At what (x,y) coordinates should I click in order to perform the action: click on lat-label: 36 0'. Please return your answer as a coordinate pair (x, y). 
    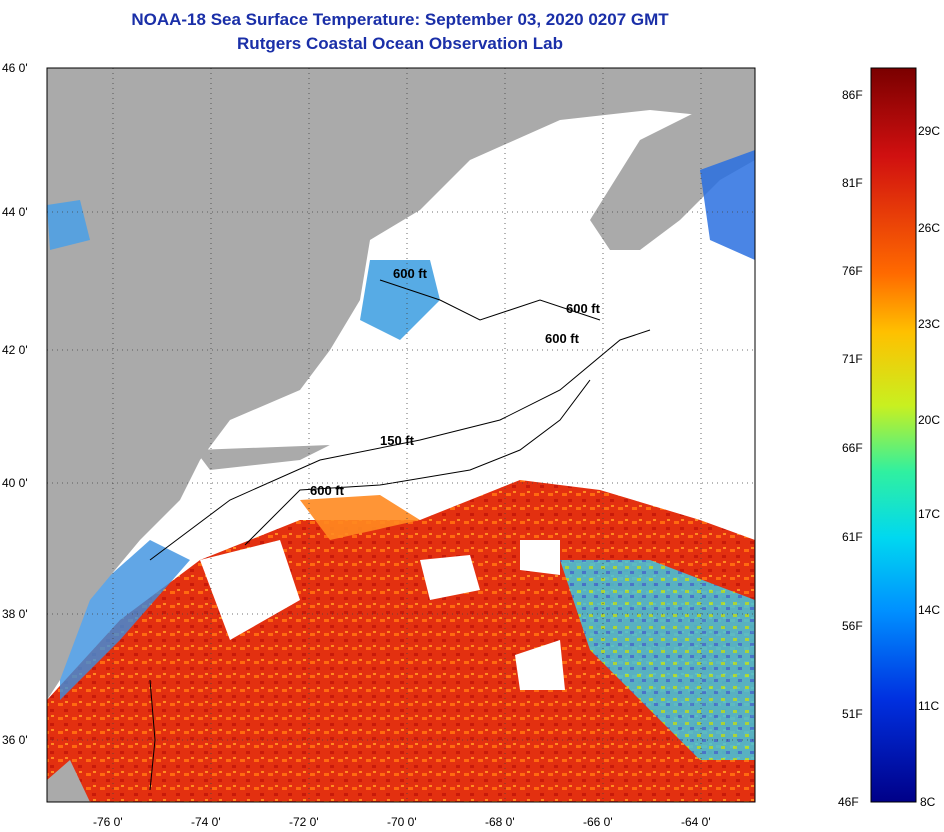
    Looking at the image, I should click on (15, 740).